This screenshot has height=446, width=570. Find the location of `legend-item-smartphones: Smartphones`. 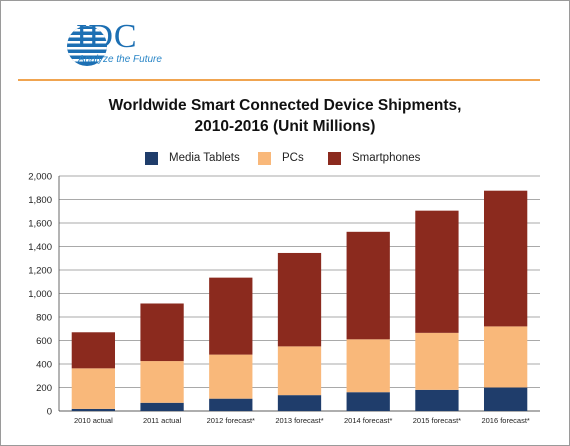

legend-item-smartphones: Smartphones is located at coordinates (374, 158).